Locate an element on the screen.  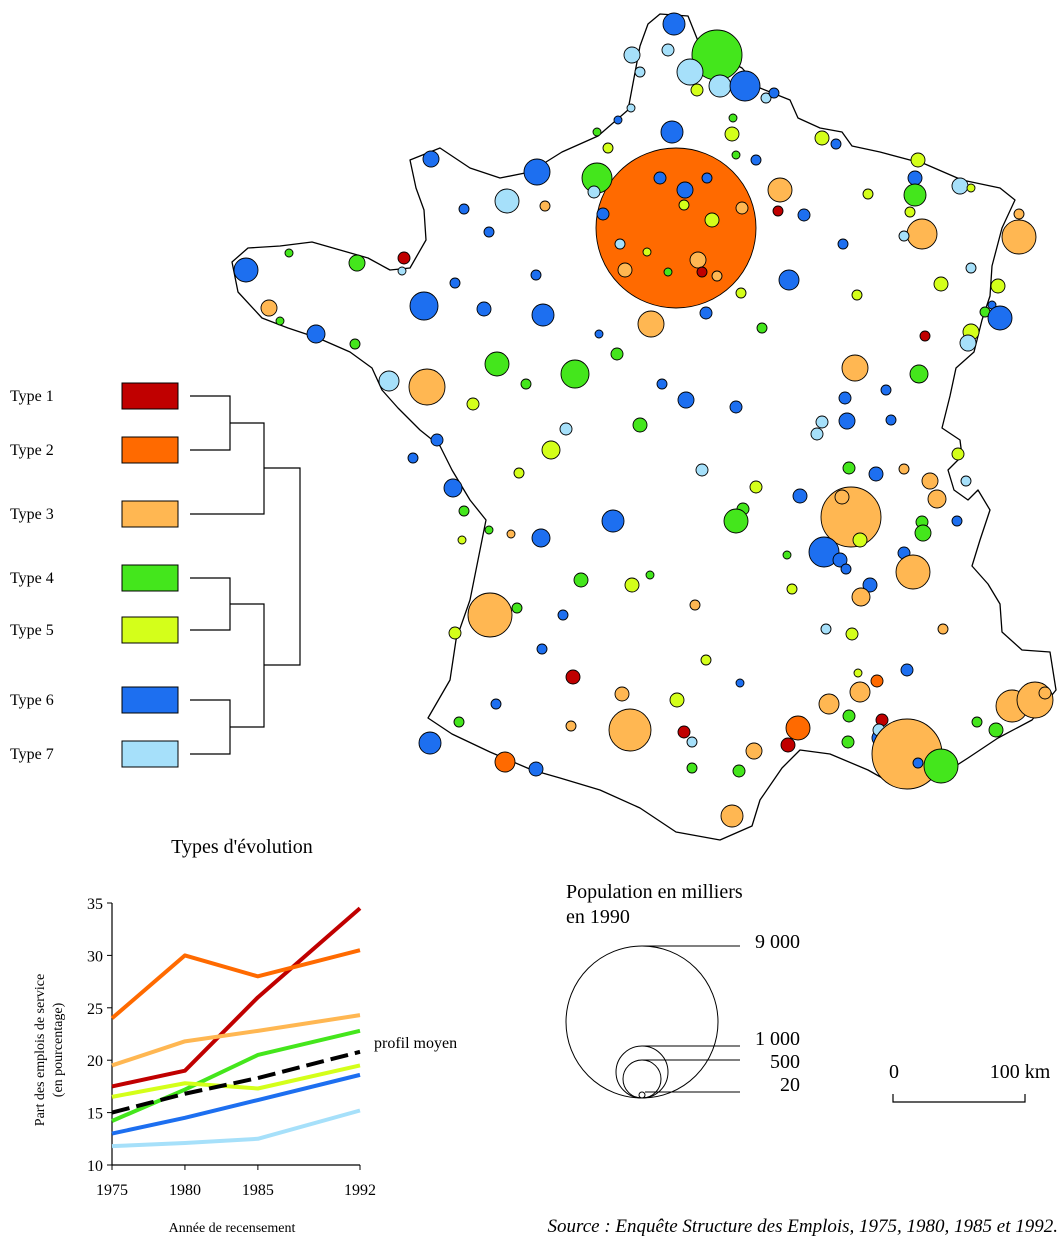
series-label-profil-moyen: profil moyen is located at coordinates (415, 1043).